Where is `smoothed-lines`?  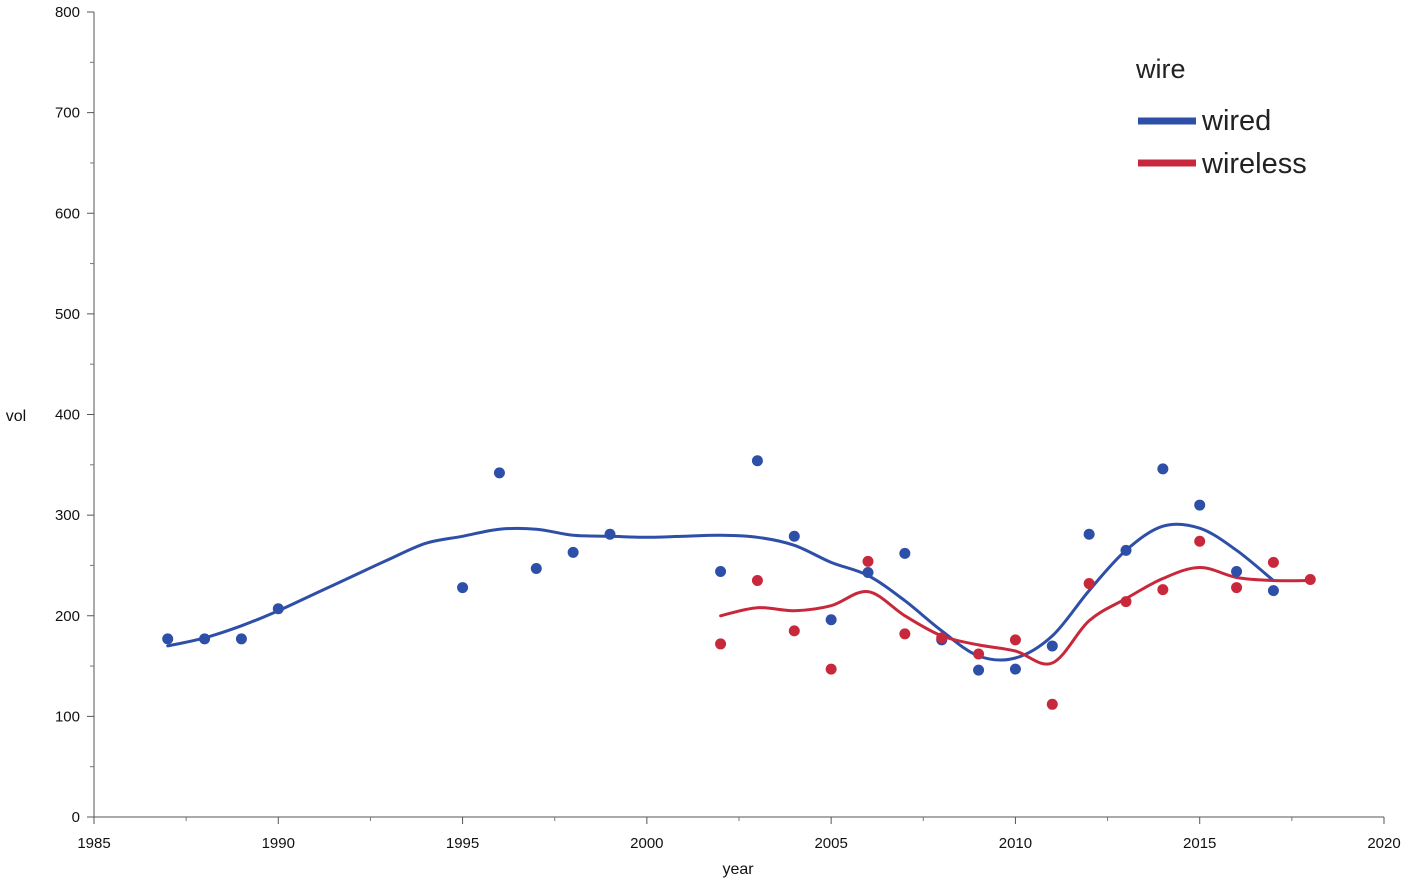 smoothed-lines is located at coordinates (739, 594).